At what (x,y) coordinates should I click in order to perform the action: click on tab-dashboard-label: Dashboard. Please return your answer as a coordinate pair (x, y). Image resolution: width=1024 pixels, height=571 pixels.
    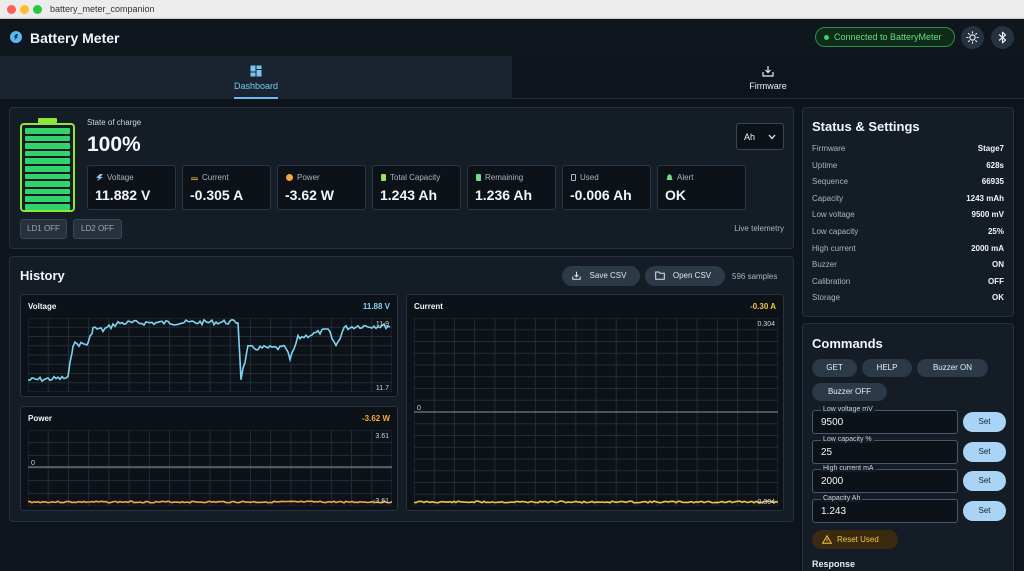
    Looking at the image, I should click on (256, 86).